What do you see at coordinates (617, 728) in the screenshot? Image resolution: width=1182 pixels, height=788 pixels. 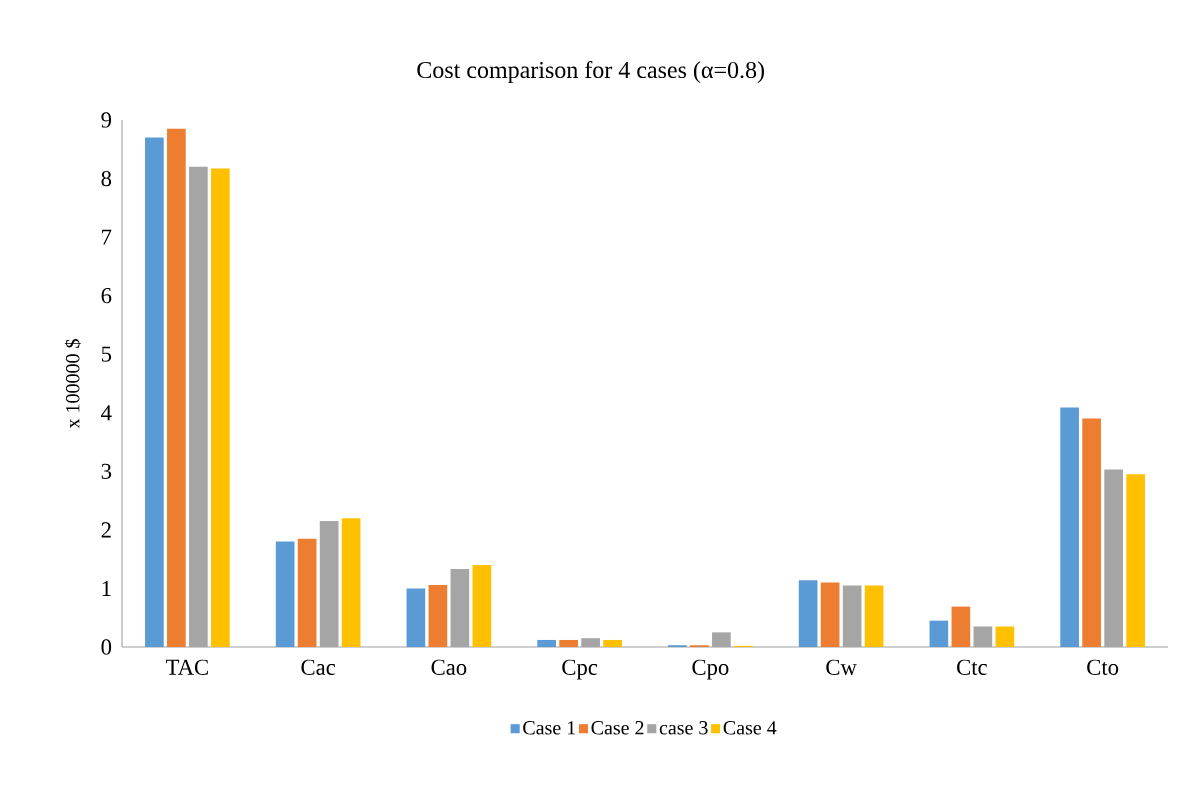 I see `legend-label: Case 2` at bounding box center [617, 728].